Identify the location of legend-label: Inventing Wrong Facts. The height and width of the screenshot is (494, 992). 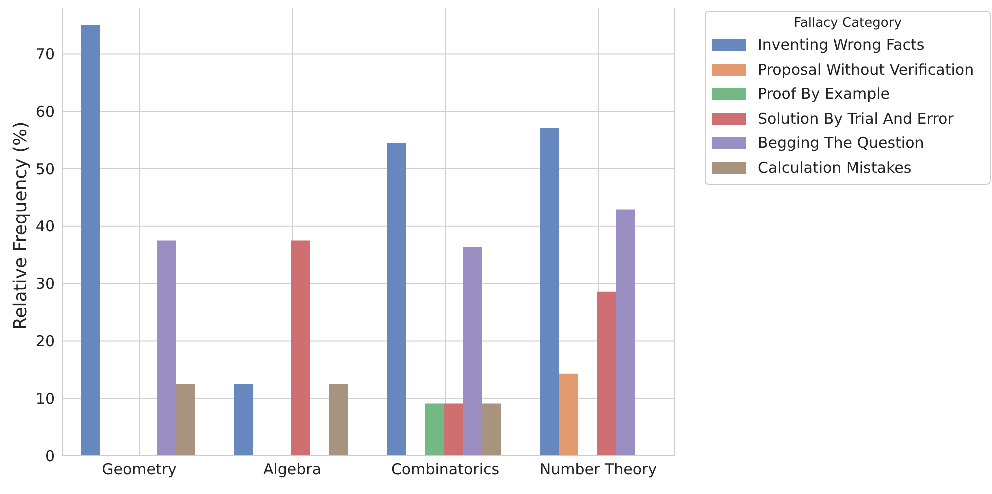
(841, 45).